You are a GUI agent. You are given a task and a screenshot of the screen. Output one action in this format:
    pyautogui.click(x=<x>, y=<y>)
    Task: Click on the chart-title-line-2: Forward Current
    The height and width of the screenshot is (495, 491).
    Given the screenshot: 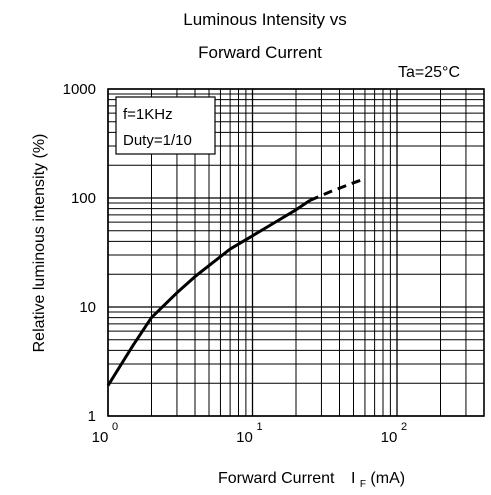 What is the action you would take?
    pyautogui.click(x=260, y=52)
    